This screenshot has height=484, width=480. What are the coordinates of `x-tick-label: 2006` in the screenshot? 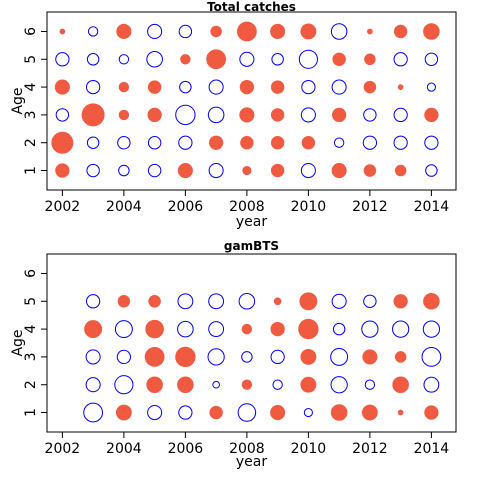 It's located at (186, 207).